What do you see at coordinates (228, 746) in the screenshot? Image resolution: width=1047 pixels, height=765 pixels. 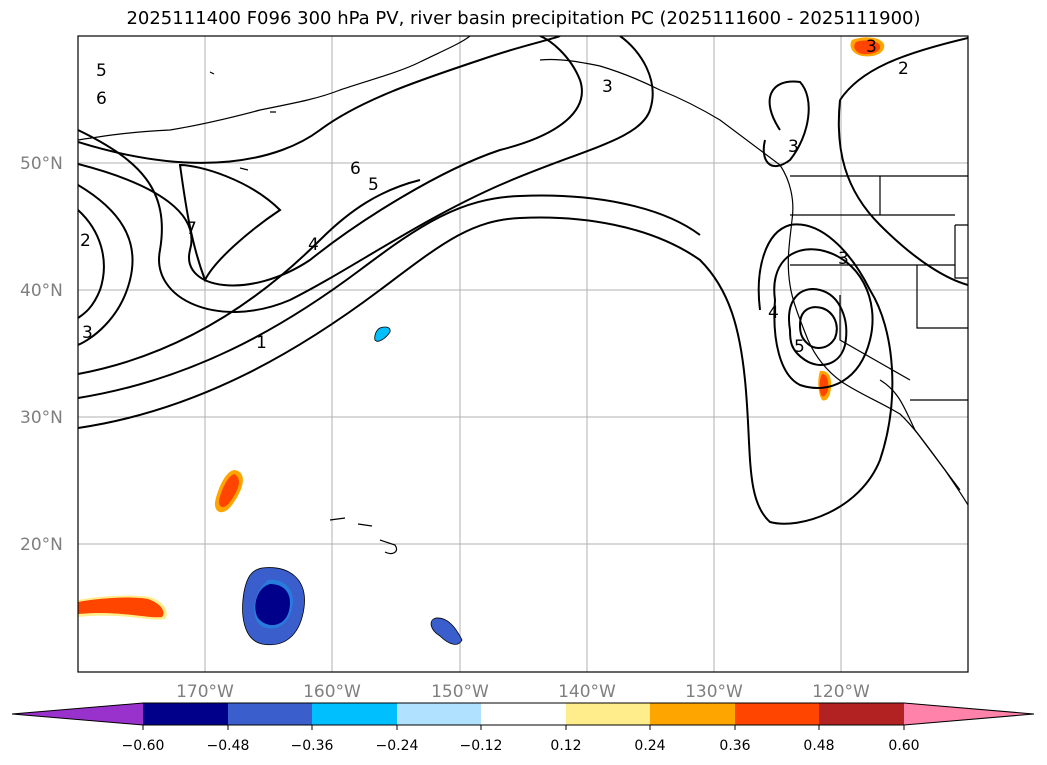 I see `colorbar-tick-label: −0.48` at bounding box center [228, 746].